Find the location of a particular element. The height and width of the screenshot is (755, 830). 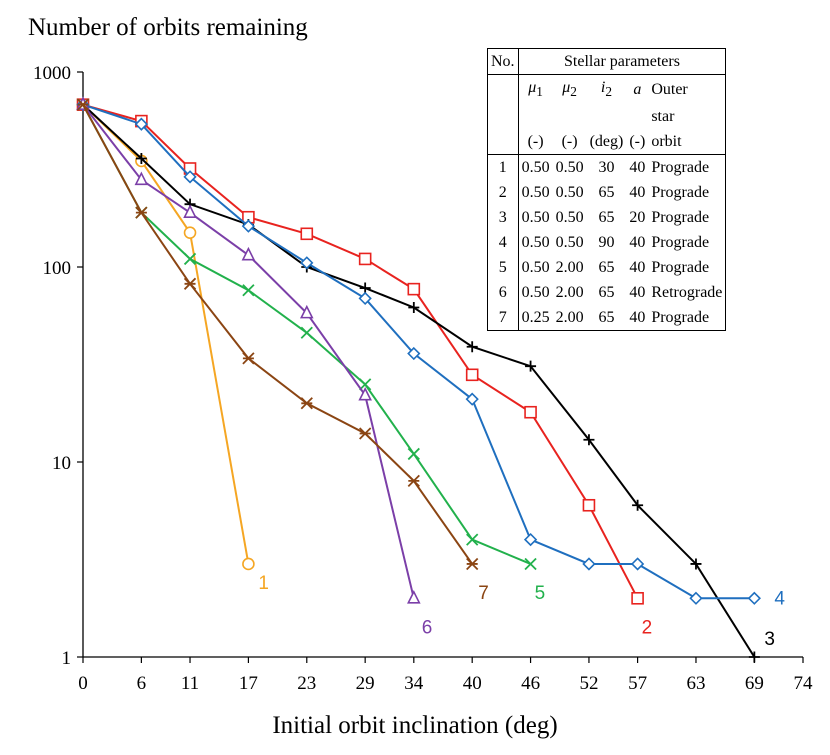

table-row: 5 0.50 2.00 65 40 Prograde is located at coordinates (606, 268).